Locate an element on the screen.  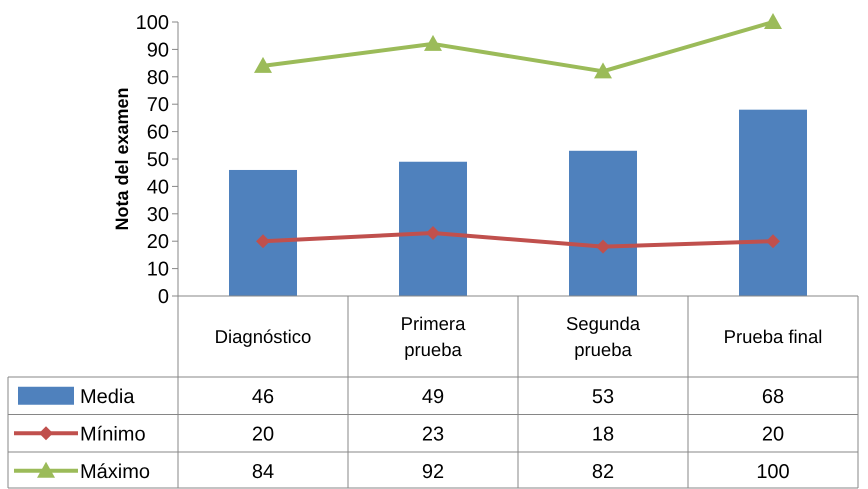
data-label: 23 is located at coordinates (433, 434).